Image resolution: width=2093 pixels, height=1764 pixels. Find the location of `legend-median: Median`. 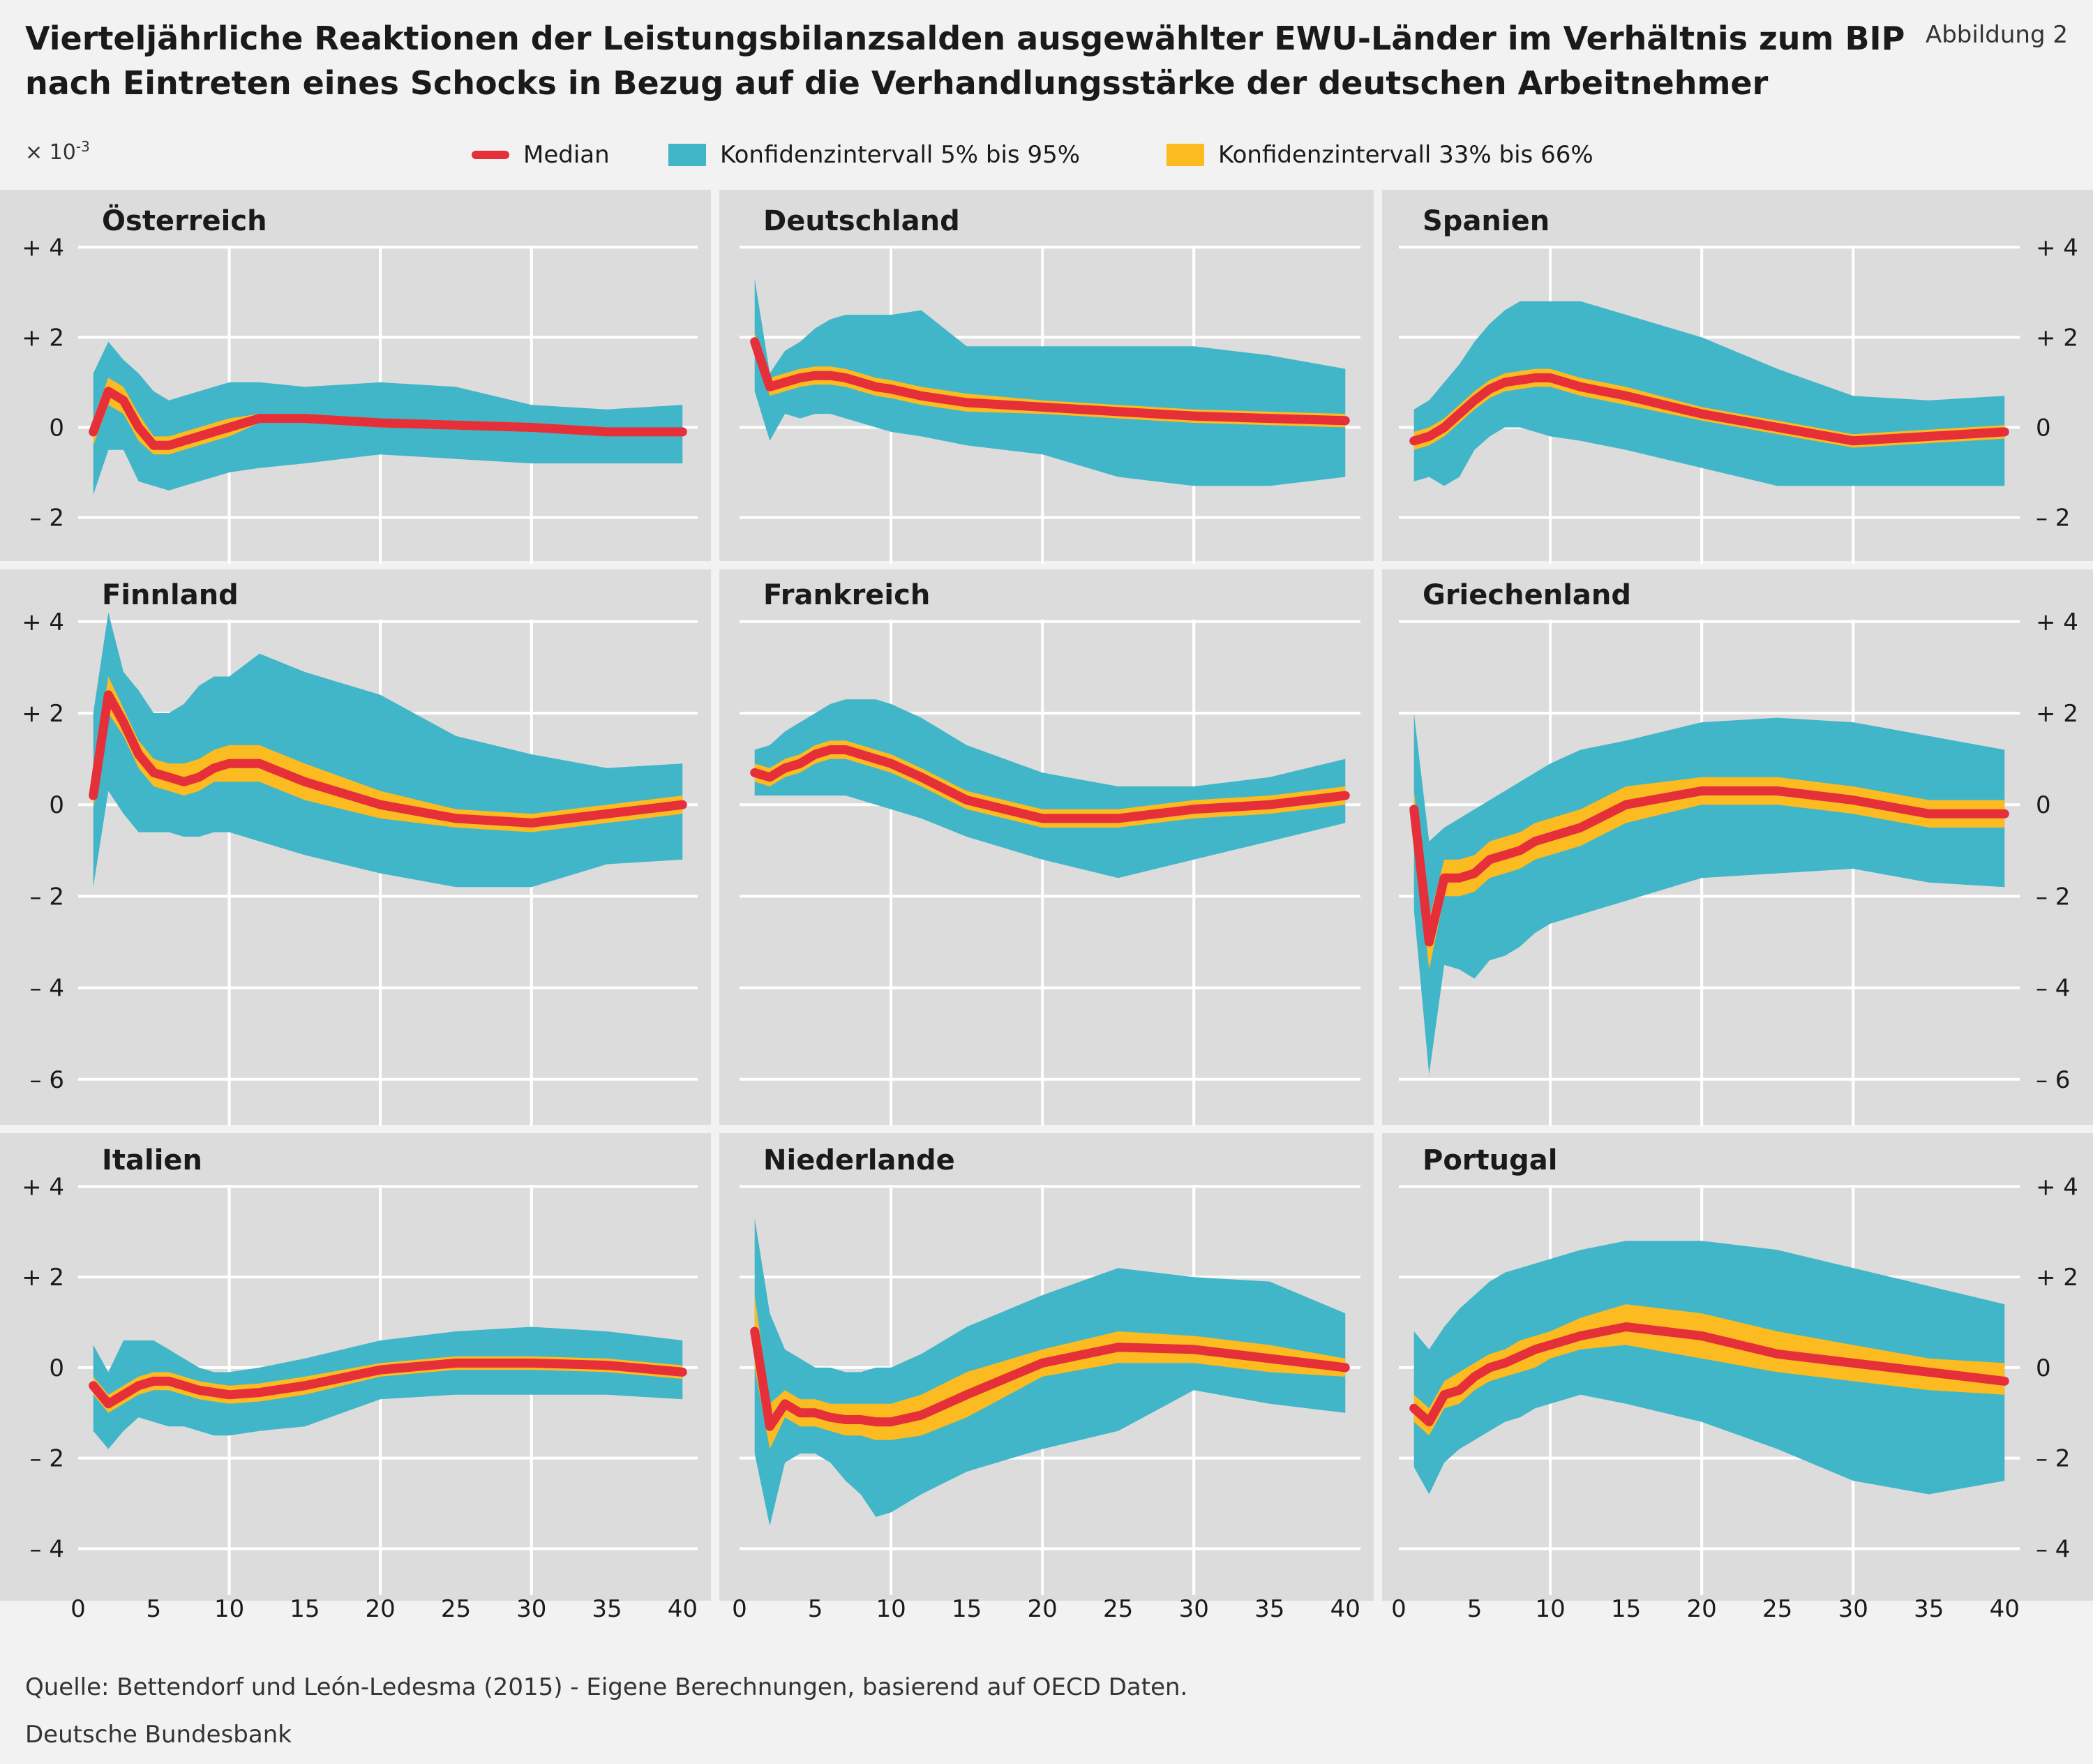

legend-median: Median is located at coordinates (541, 155).